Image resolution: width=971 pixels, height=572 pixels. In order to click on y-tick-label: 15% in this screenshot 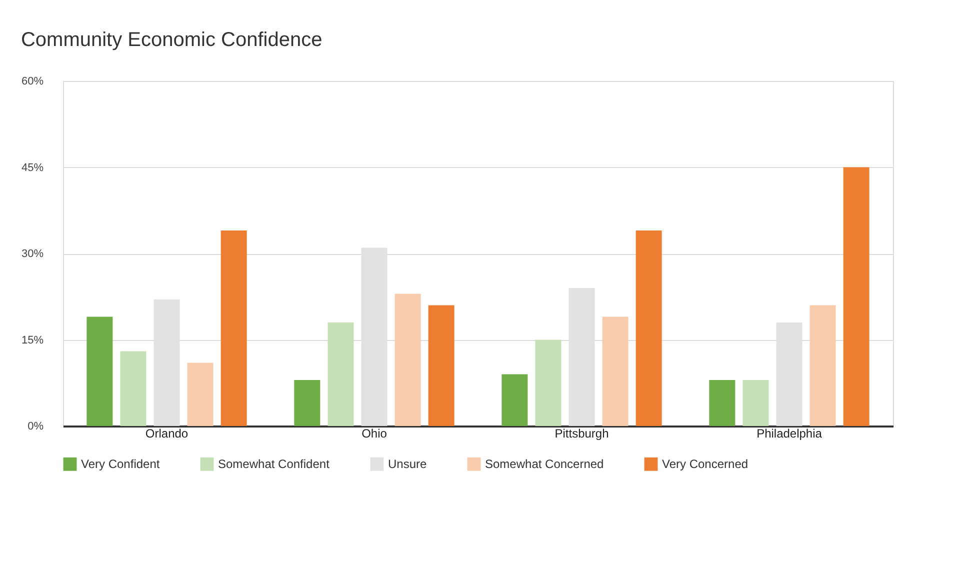, I will do `click(32, 340)`.